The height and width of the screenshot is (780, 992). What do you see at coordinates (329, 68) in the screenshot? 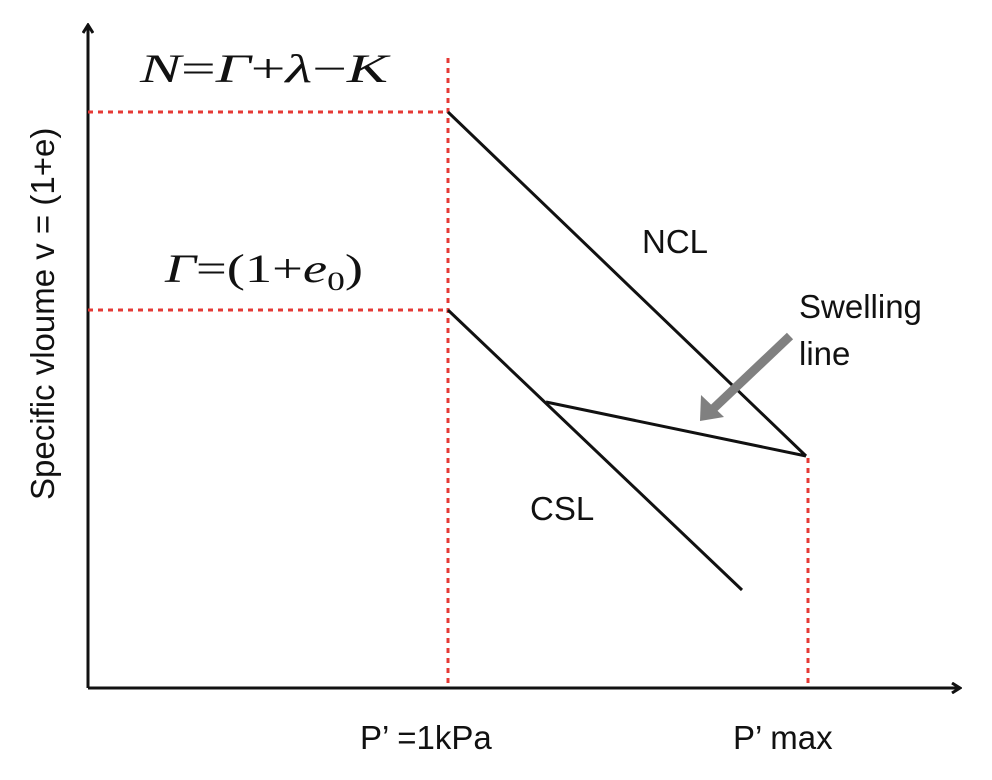
I see `n-formula-minus: −` at bounding box center [329, 68].